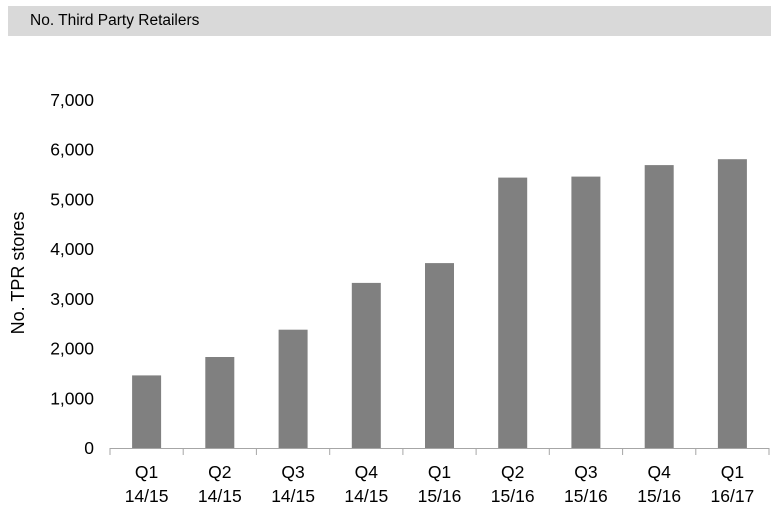 This screenshot has height=510, width=771. What do you see at coordinates (293, 484) in the screenshot?
I see `x-tick-label: Q3 14/15` at bounding box center [293, 484].